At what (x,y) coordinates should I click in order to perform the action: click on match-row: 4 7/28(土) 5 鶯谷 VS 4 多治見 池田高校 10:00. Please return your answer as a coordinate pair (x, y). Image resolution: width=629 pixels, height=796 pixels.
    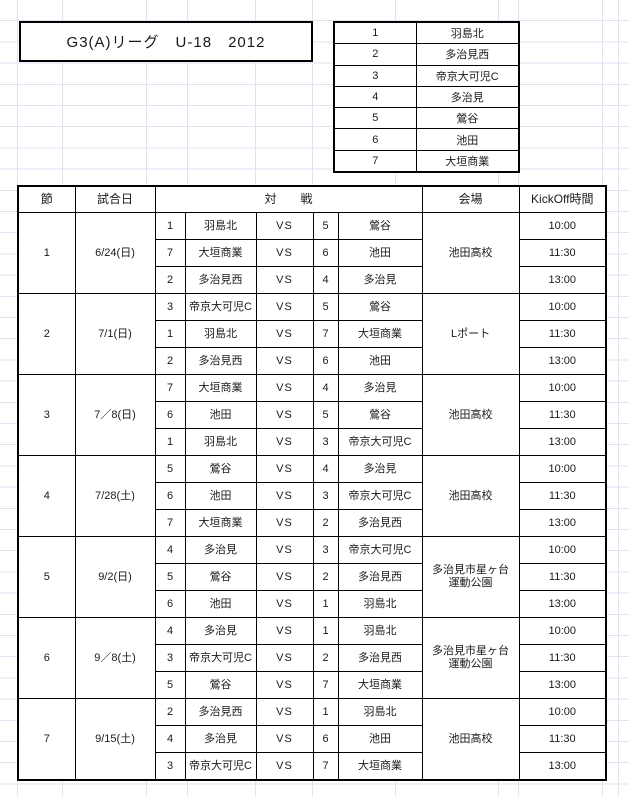
    Looking at the image, I should click on (312, 496).